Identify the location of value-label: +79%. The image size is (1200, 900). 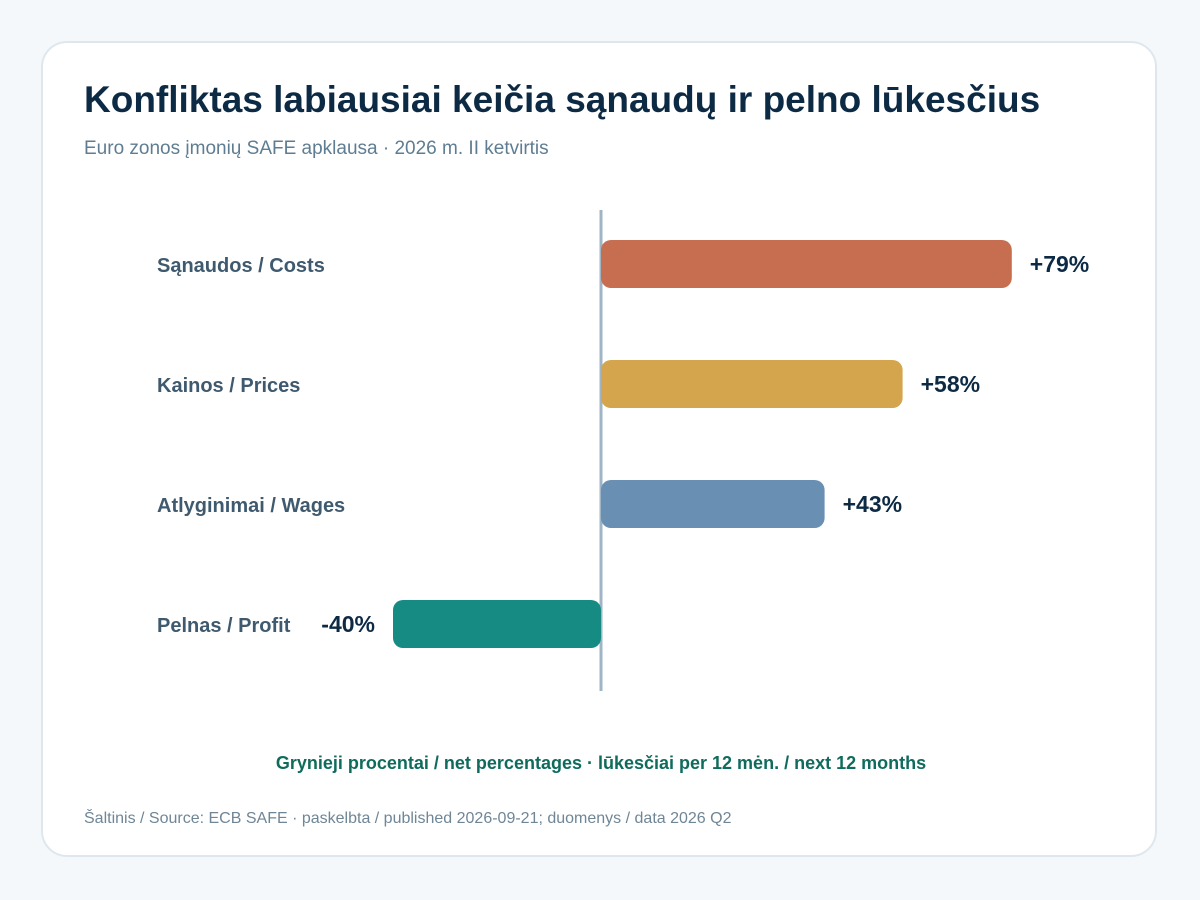
(1059, 264).